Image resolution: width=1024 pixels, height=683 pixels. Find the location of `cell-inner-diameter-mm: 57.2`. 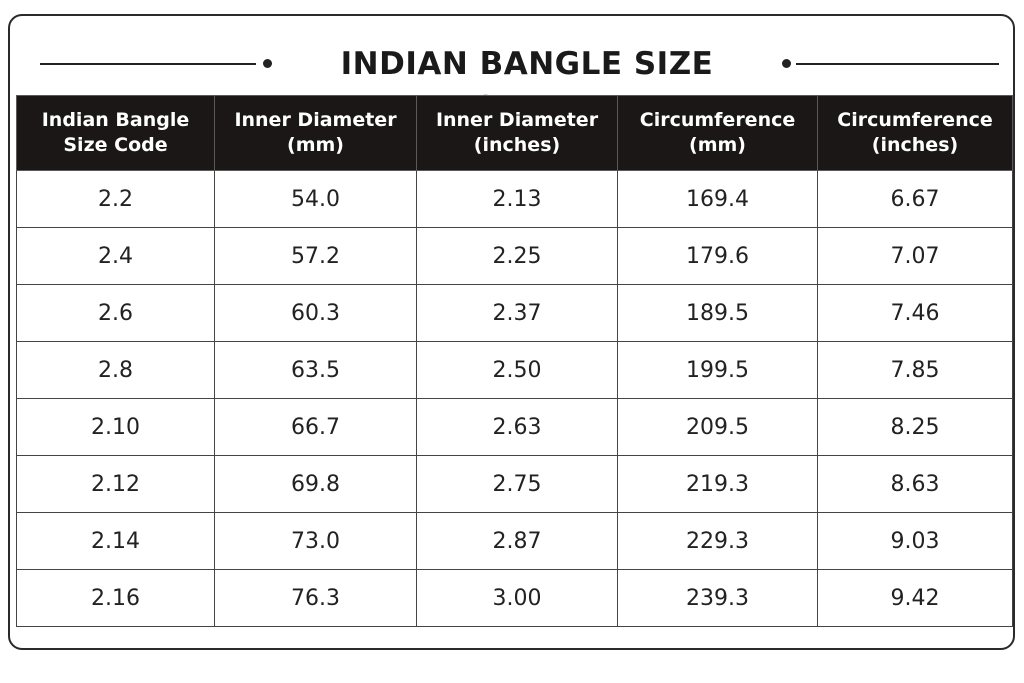

cell-inner-diameter-mm: 57.2 is located at coordinates (315, 256).